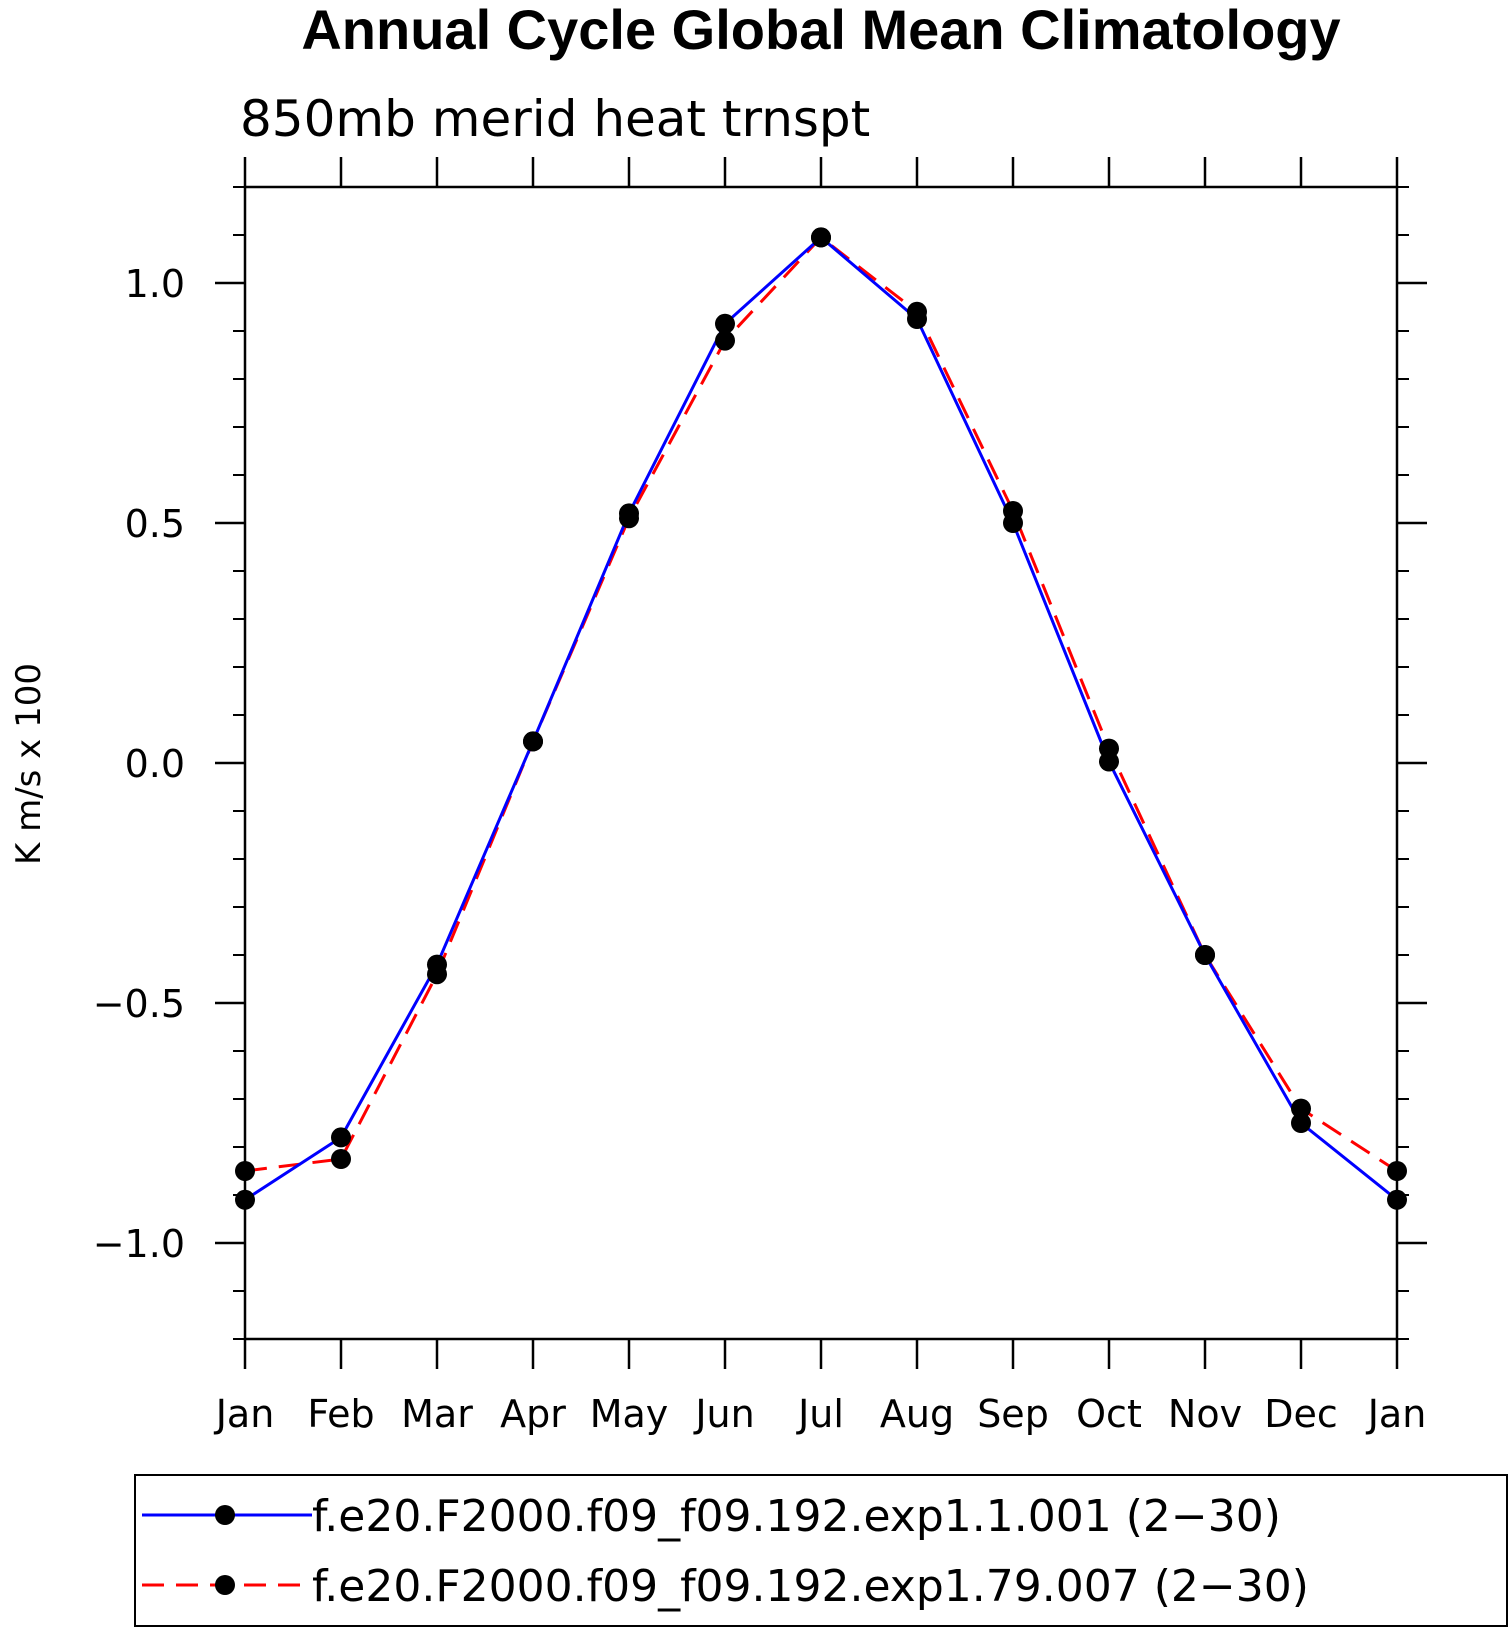 Image resolution: width=1512 pixels, height=1630 pixels. What do you see at coordinates (29, 764) in the screenshot?
I see `y-axis-label: K m/s x 100` at bounding box center [29, 764].